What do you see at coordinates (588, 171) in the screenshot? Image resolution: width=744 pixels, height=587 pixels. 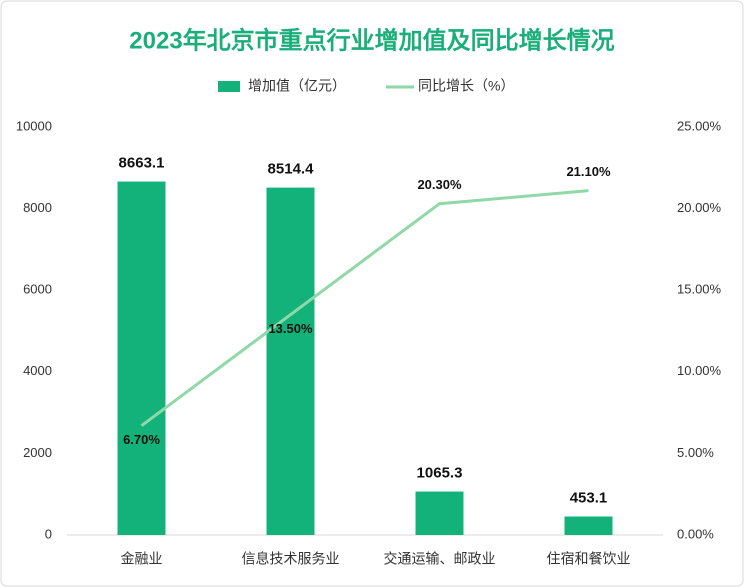 I see `value-label: 21.10%` at bounding box center [588, 171].